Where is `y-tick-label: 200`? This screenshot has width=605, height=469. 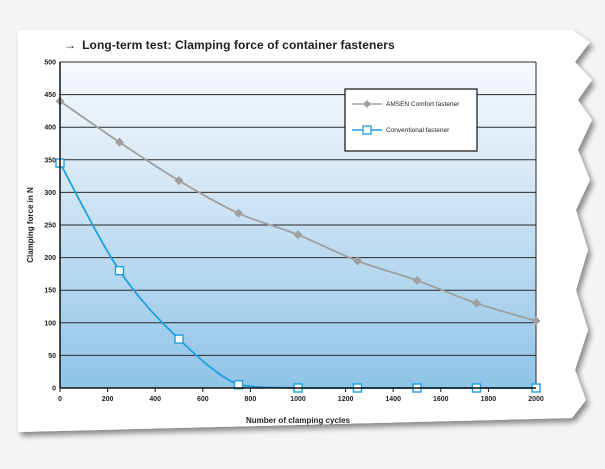 y-tick-label: 200 is located at coordinates (50, 258).